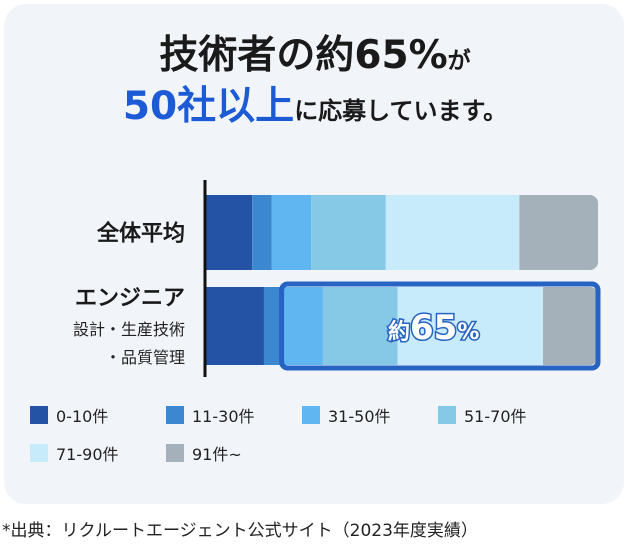 This screenshot has width=630, height=551. What do you see at coordinates (401, 111) in the screenshot?
I see `headline-suffix-2: に応募しています。` at bounding box center [401, 111].